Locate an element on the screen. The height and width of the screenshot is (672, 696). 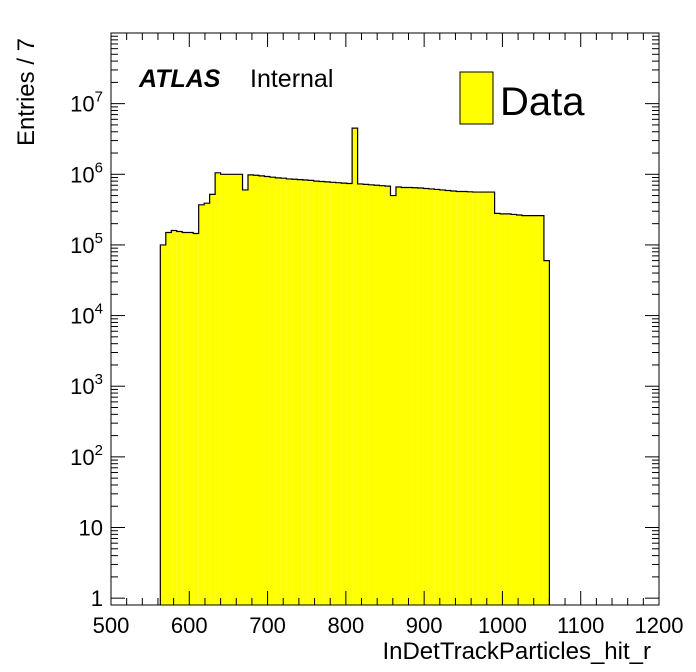
x-tick-label: 900 is located at coordinates (424, 625).